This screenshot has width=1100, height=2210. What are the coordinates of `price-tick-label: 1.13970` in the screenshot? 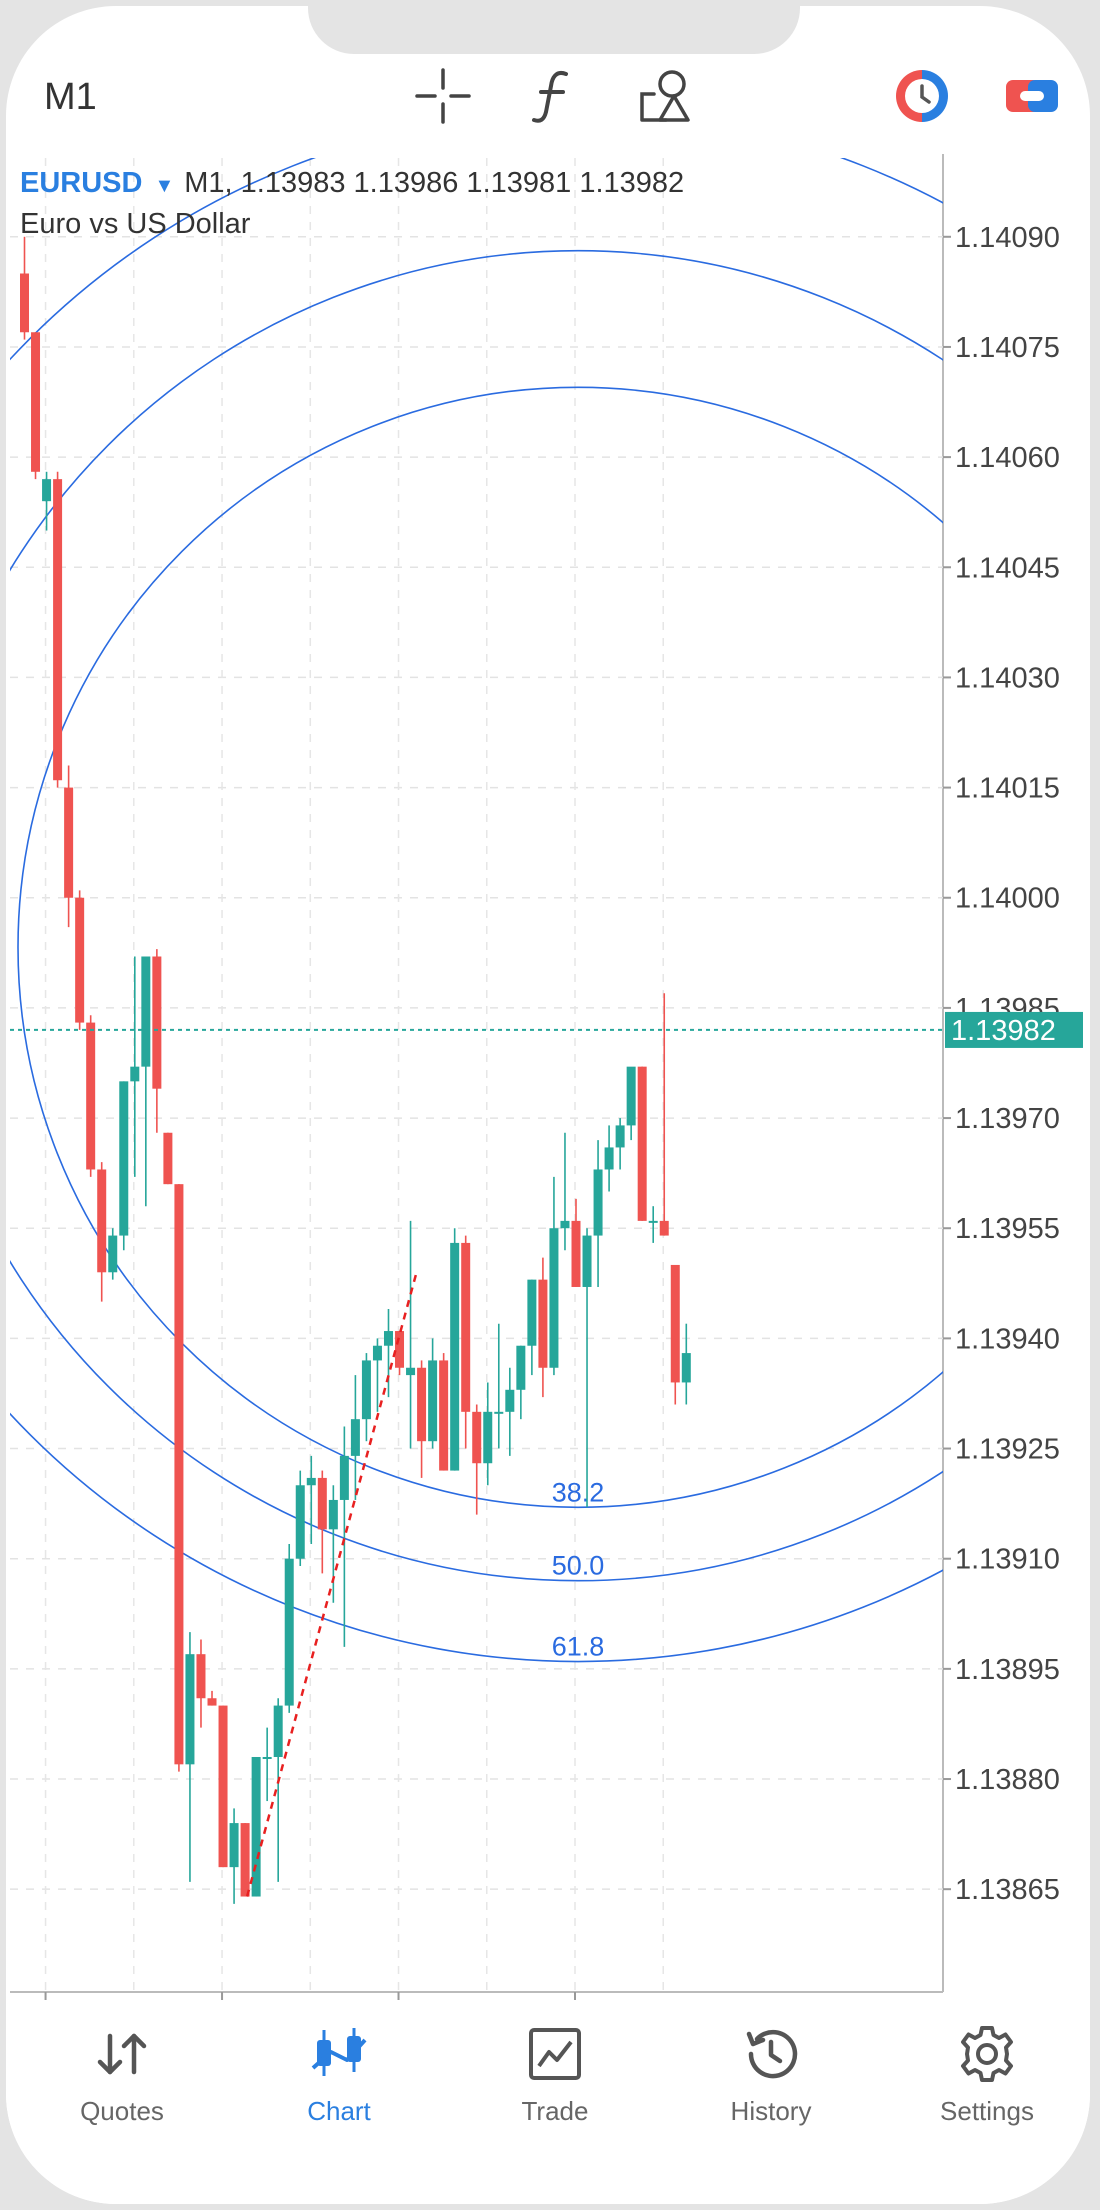 It's located at (1007, 1119).